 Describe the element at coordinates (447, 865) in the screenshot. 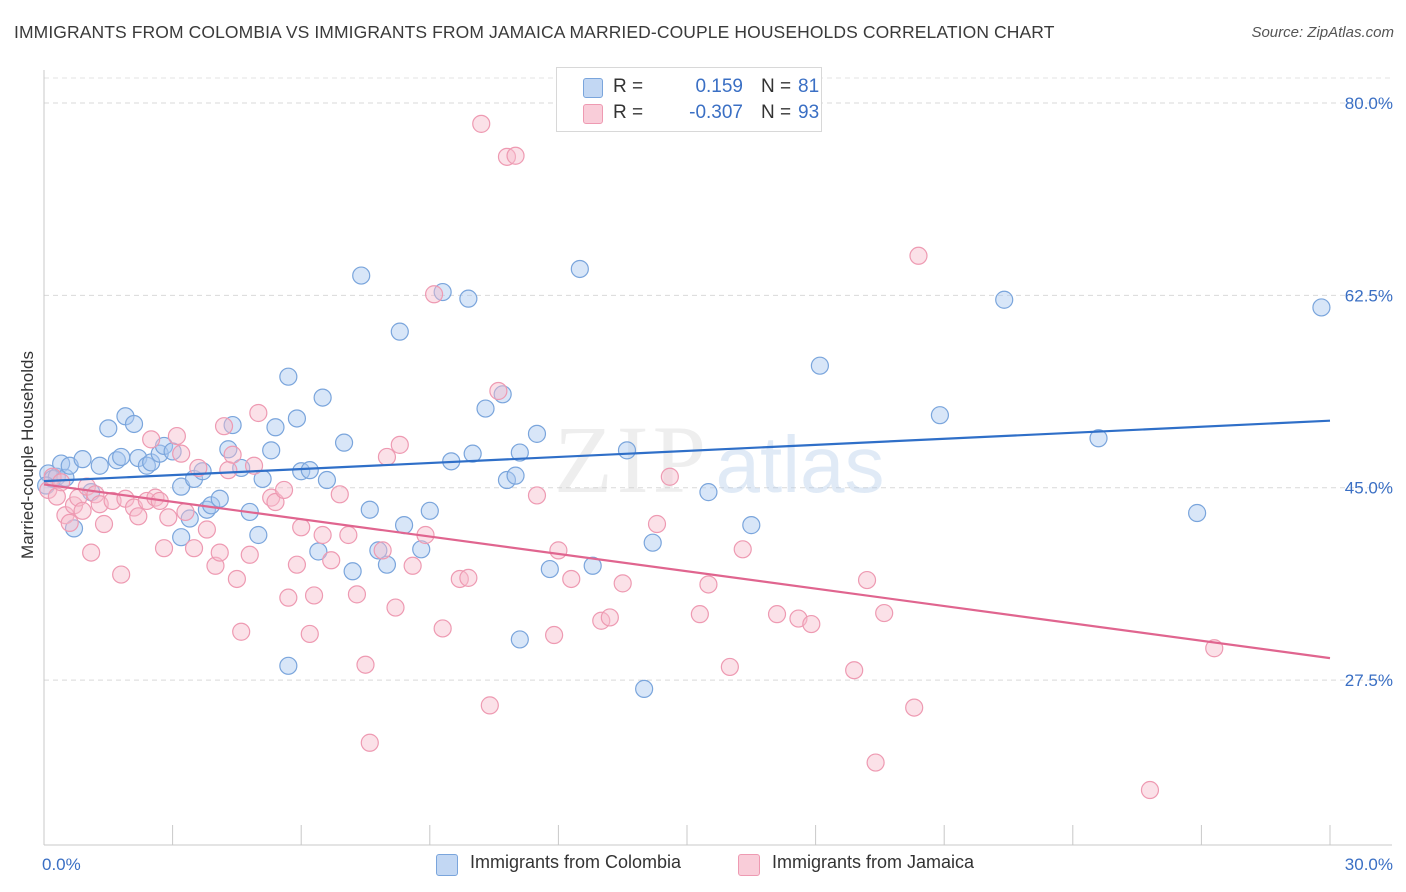

I see `bottom-legend-swatch-colombia` at that location.